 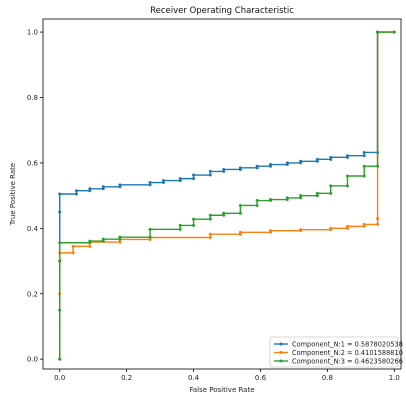 What do you see at coordinates (221, 390) in the screenshot?
I see `x-axis-title: False Positive Rate` at bounding box center [221, 390].